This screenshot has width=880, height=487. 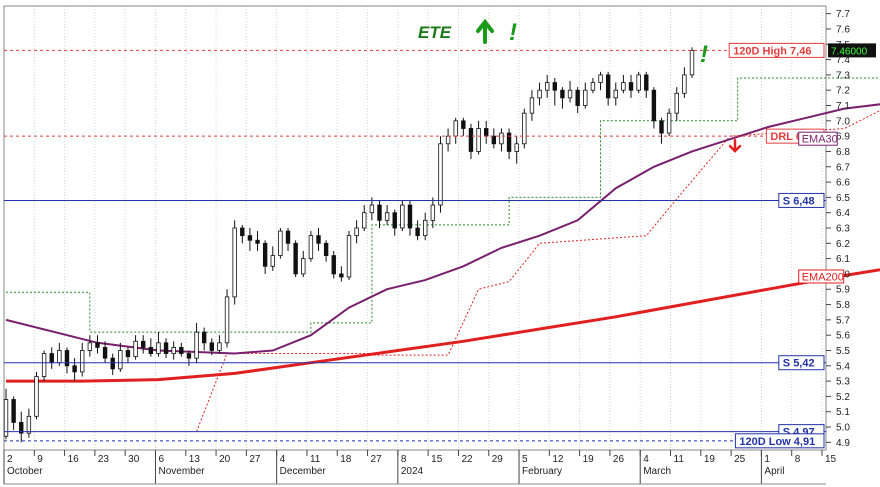 I want to click on x-tick-label: 13, so click(x=195, y=459).